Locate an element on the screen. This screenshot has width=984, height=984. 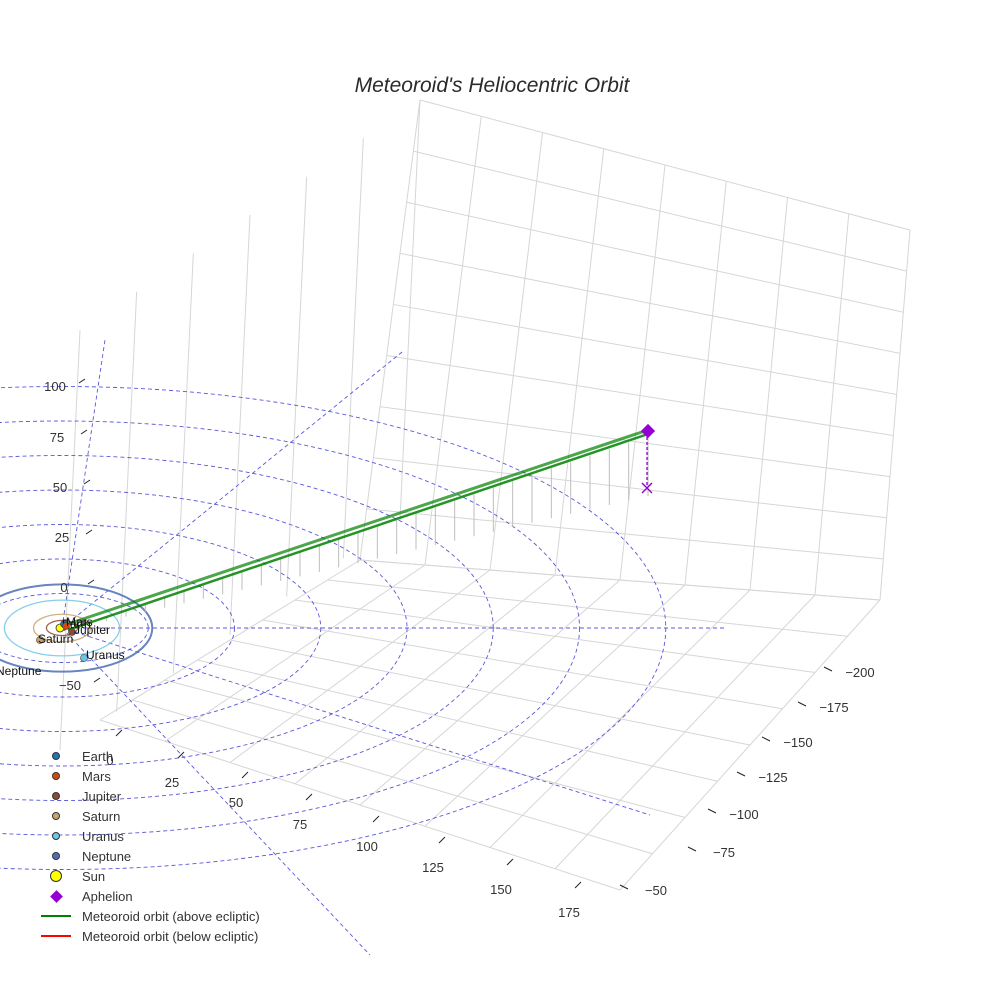
z-tick-label: 100 is located at coordinates (55, 386).